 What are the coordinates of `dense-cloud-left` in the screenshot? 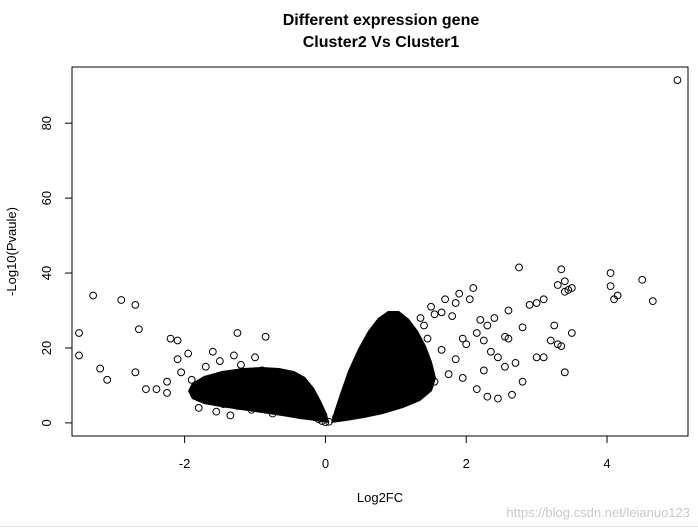 It's located at (258, 395).